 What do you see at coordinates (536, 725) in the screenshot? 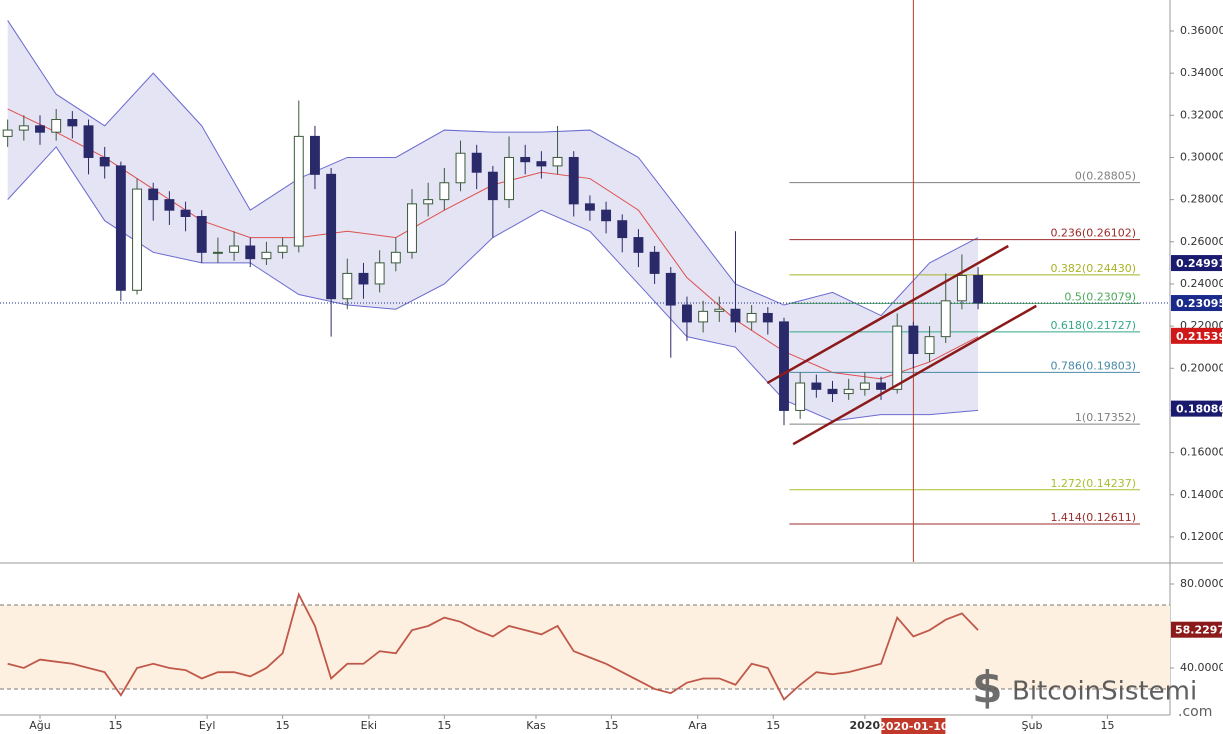
I see `x-tick-label: Kas` at bounding box center [536, 725].